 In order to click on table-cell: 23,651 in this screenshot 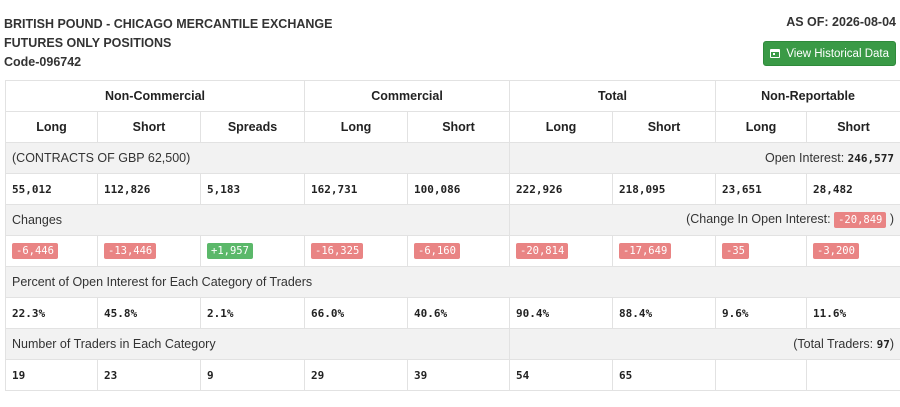, I will do `click(761, 189)`.